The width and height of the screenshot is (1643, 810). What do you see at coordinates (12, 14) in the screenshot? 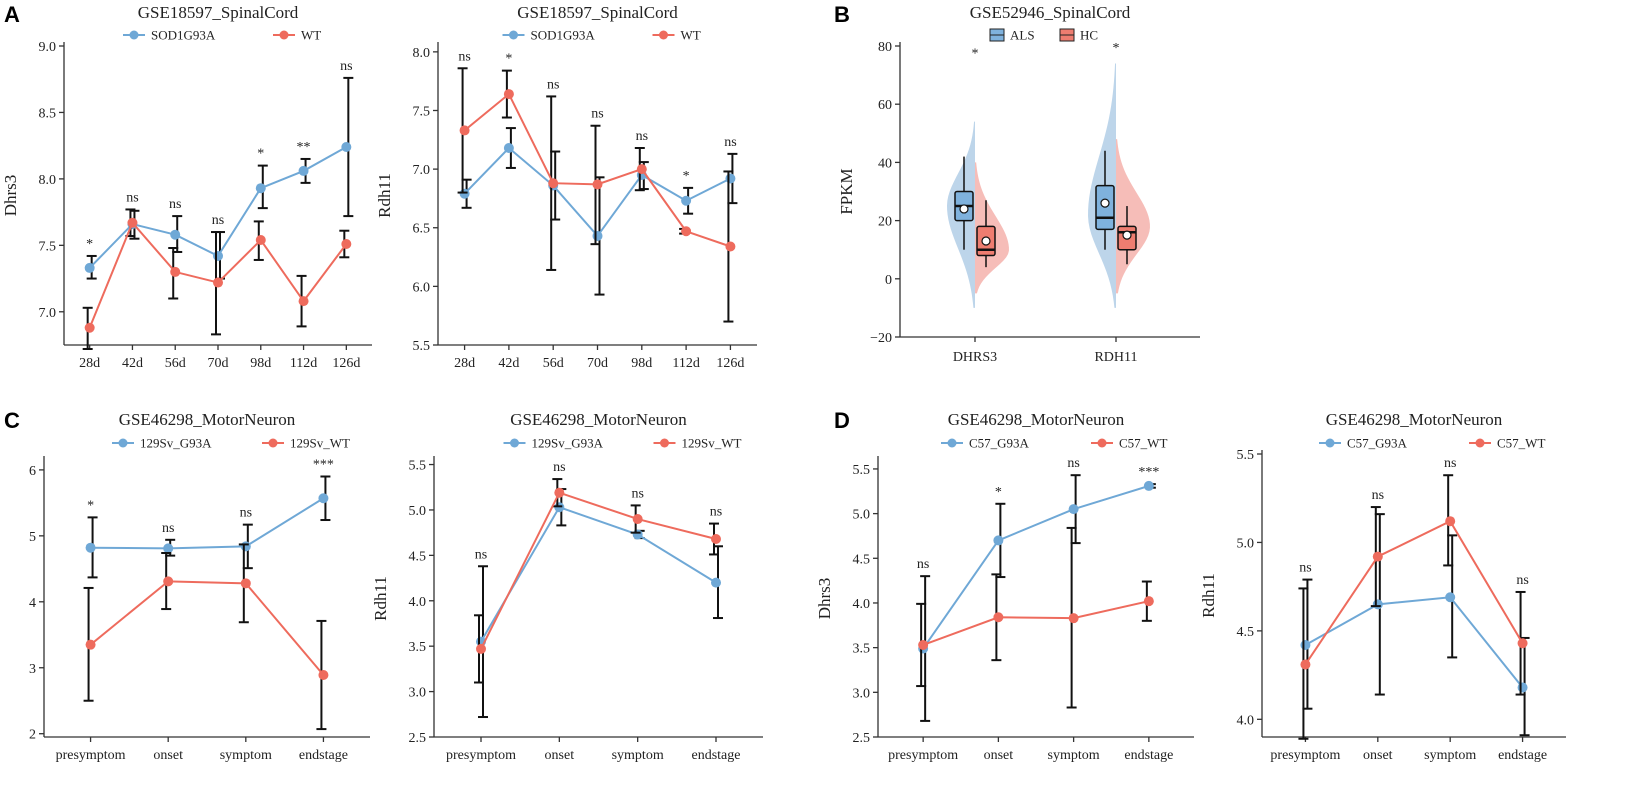
I see `panel-letter-a: A` at bounding box center [12, 14].